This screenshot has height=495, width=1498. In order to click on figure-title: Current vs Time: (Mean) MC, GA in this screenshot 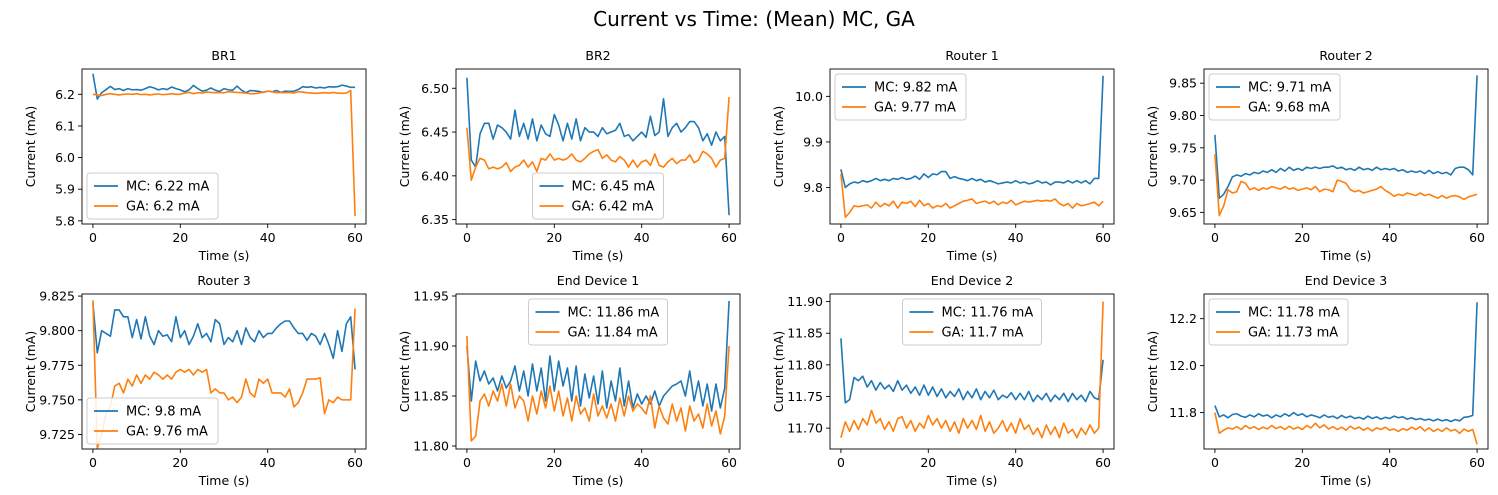, I will do `click(754, 19)`.